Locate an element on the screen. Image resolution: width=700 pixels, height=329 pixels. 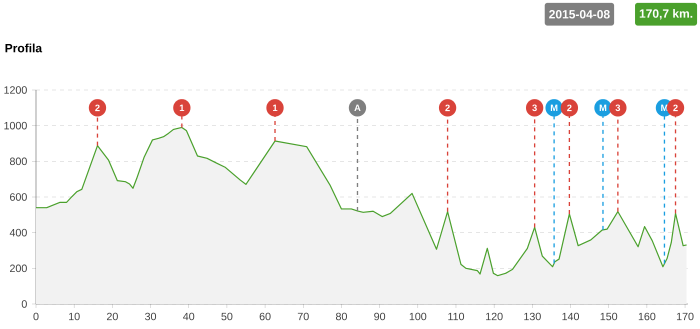
x-tick-label: 10 is located at coordinates (74, 316).